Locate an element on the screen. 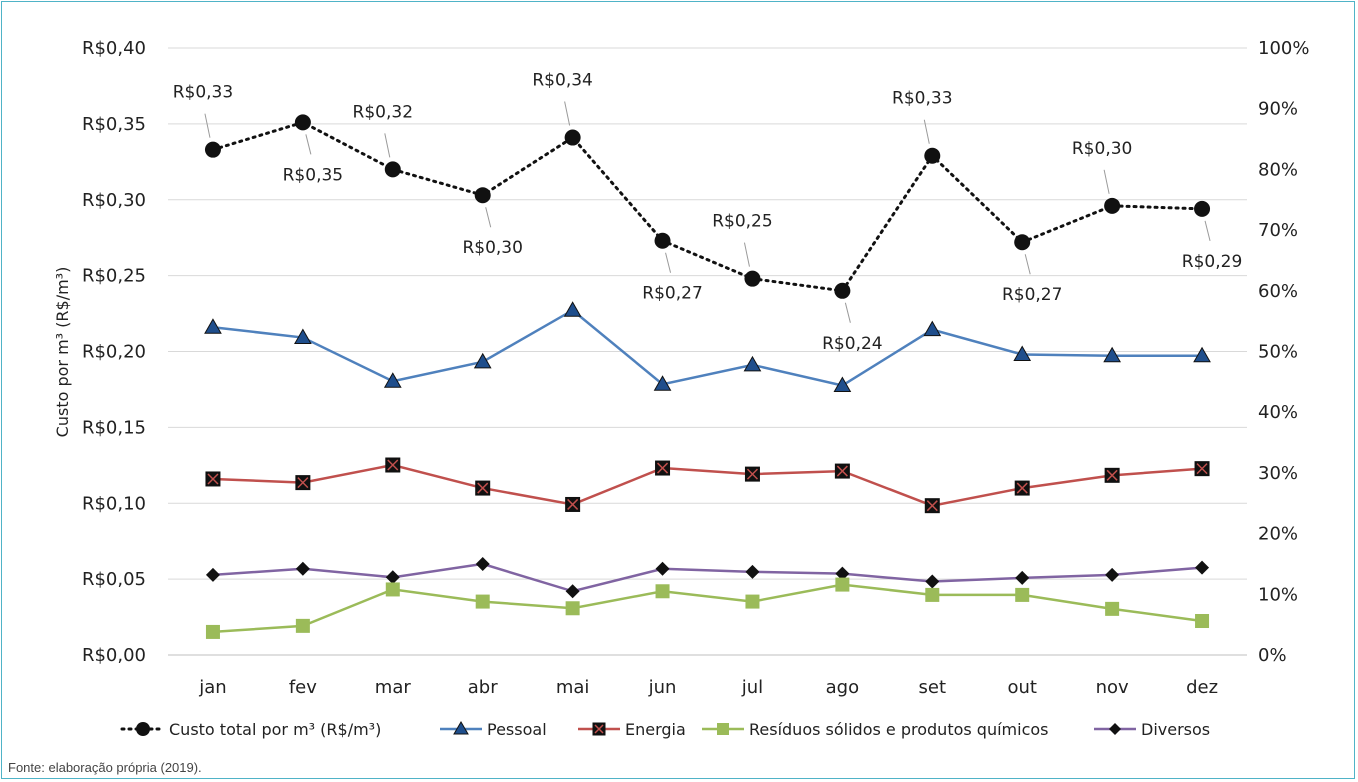  x-axis-ticks: jan fev mar abr mai jun jul ago set out nov dez is located at coordinates (708, 687).